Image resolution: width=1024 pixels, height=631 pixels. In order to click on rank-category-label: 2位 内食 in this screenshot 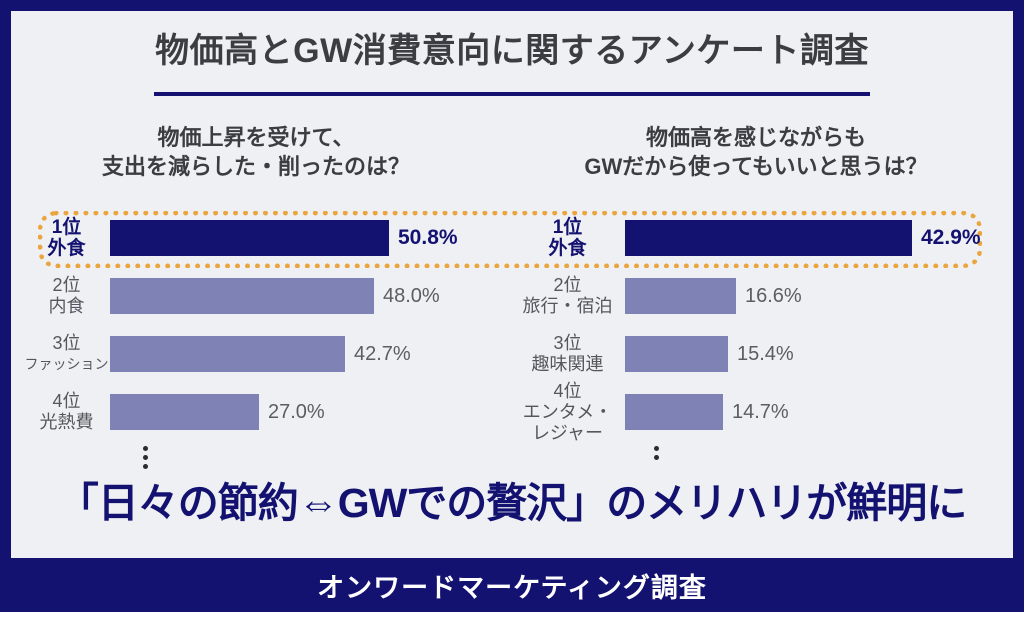, I will do `click(66, 295)`.